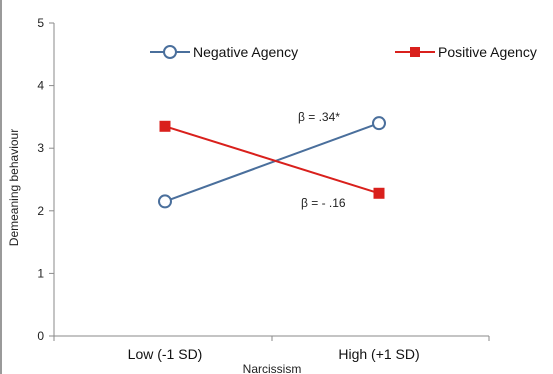 Image resolution: width=553 pixels, height=374 pixels. What do you see at coordinates (272, 368) in the screenshot?
I see `x-axis-title: Narcissism` at bounding box center [272, 368].